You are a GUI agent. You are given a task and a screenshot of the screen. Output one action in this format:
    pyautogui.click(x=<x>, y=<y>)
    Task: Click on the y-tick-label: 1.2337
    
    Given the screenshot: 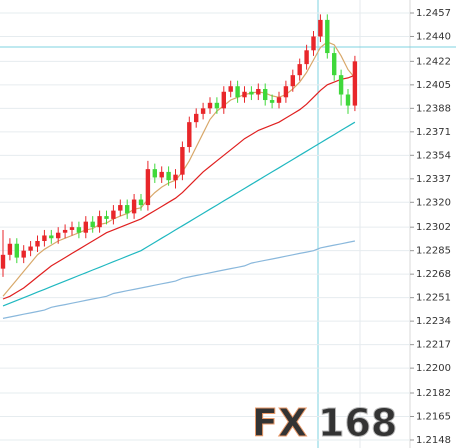 What is the action you would take?
    pyautogui.click(x=433, y=179)
    